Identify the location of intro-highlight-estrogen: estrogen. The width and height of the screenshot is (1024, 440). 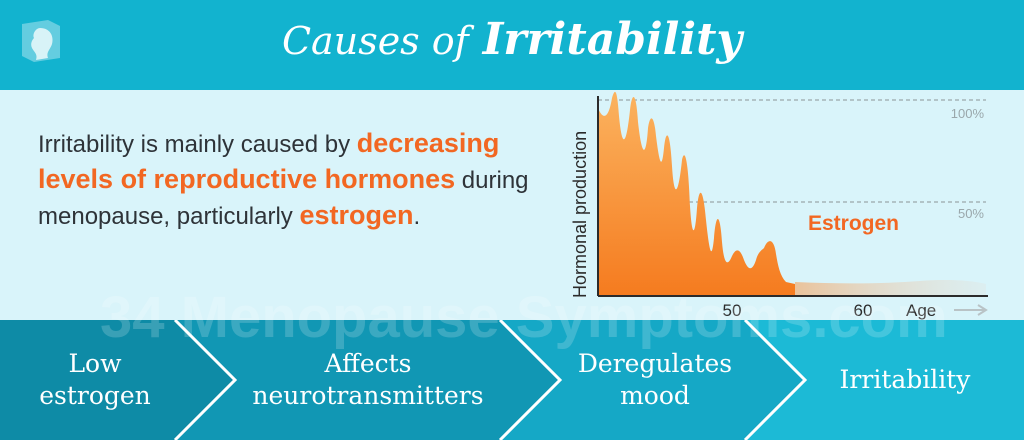
(356, 215).